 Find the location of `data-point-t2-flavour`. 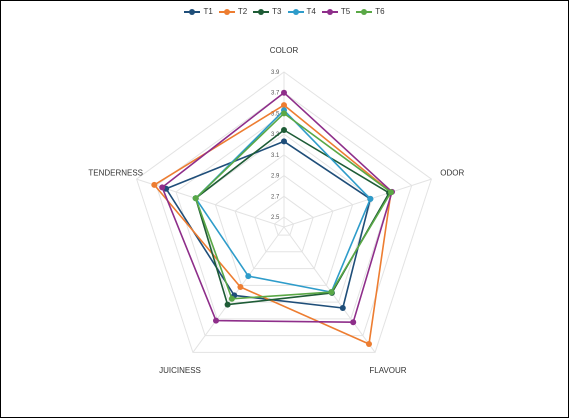

data-point-t2-flavour is located at coordinates (369, 344).